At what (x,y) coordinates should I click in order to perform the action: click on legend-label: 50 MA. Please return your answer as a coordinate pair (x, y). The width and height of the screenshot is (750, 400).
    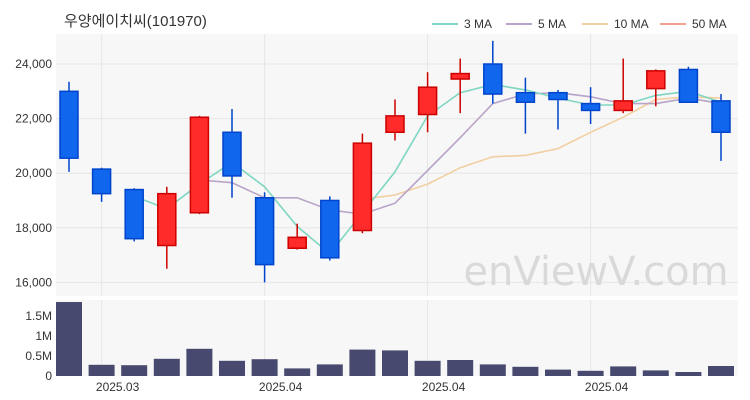
    Looking at the image, I should click on (709, 24).